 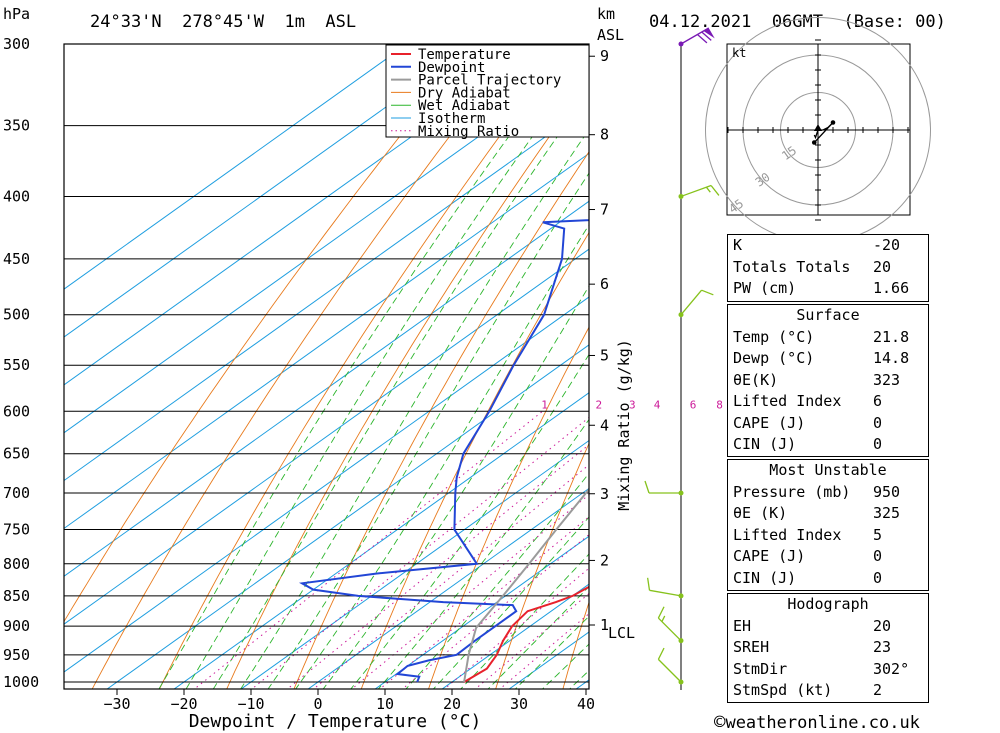 What do you see at coordinates (751, 647) in the screenshot?
I see `hodograph-key: SREH` at bounding box center [751, 647].